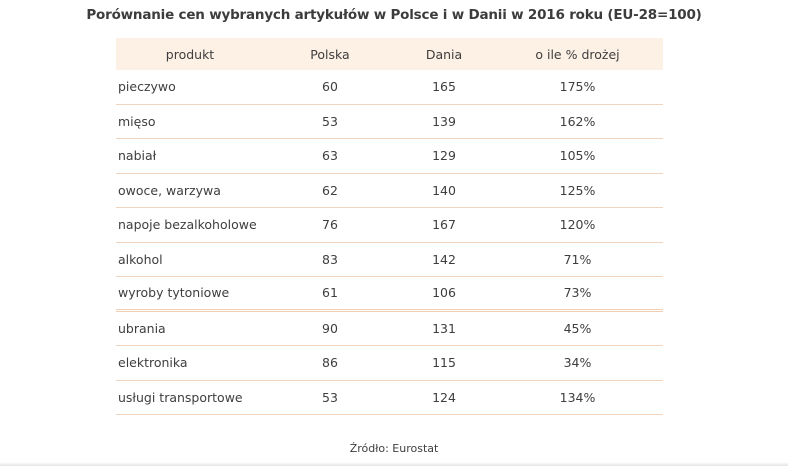 The height and width of the screenshot is (466, 788). Describe the element at coordinates (190, 54) in the screenshot. I see `header-produkt: produkt` at that location.